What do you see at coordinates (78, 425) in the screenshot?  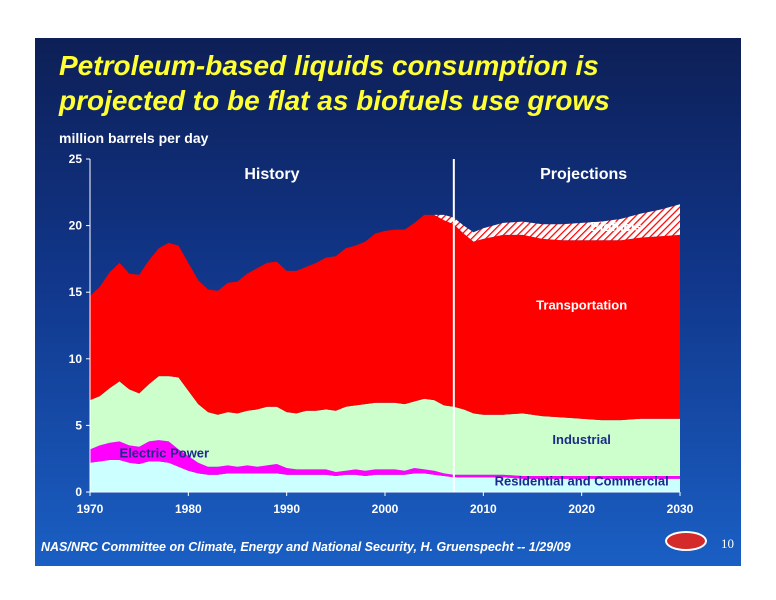 I see `y-tick-label: 5` at bounding box center [78, 425].